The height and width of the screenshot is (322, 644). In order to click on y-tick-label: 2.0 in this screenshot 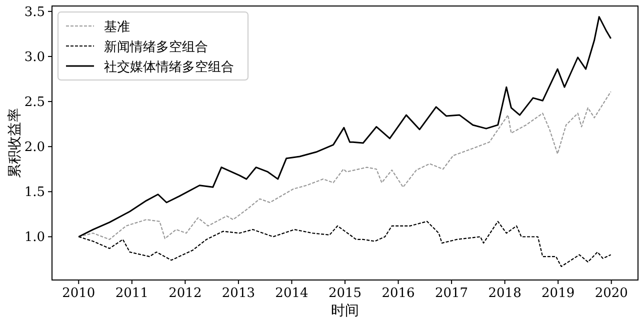, I will do `click(34, 148)`.